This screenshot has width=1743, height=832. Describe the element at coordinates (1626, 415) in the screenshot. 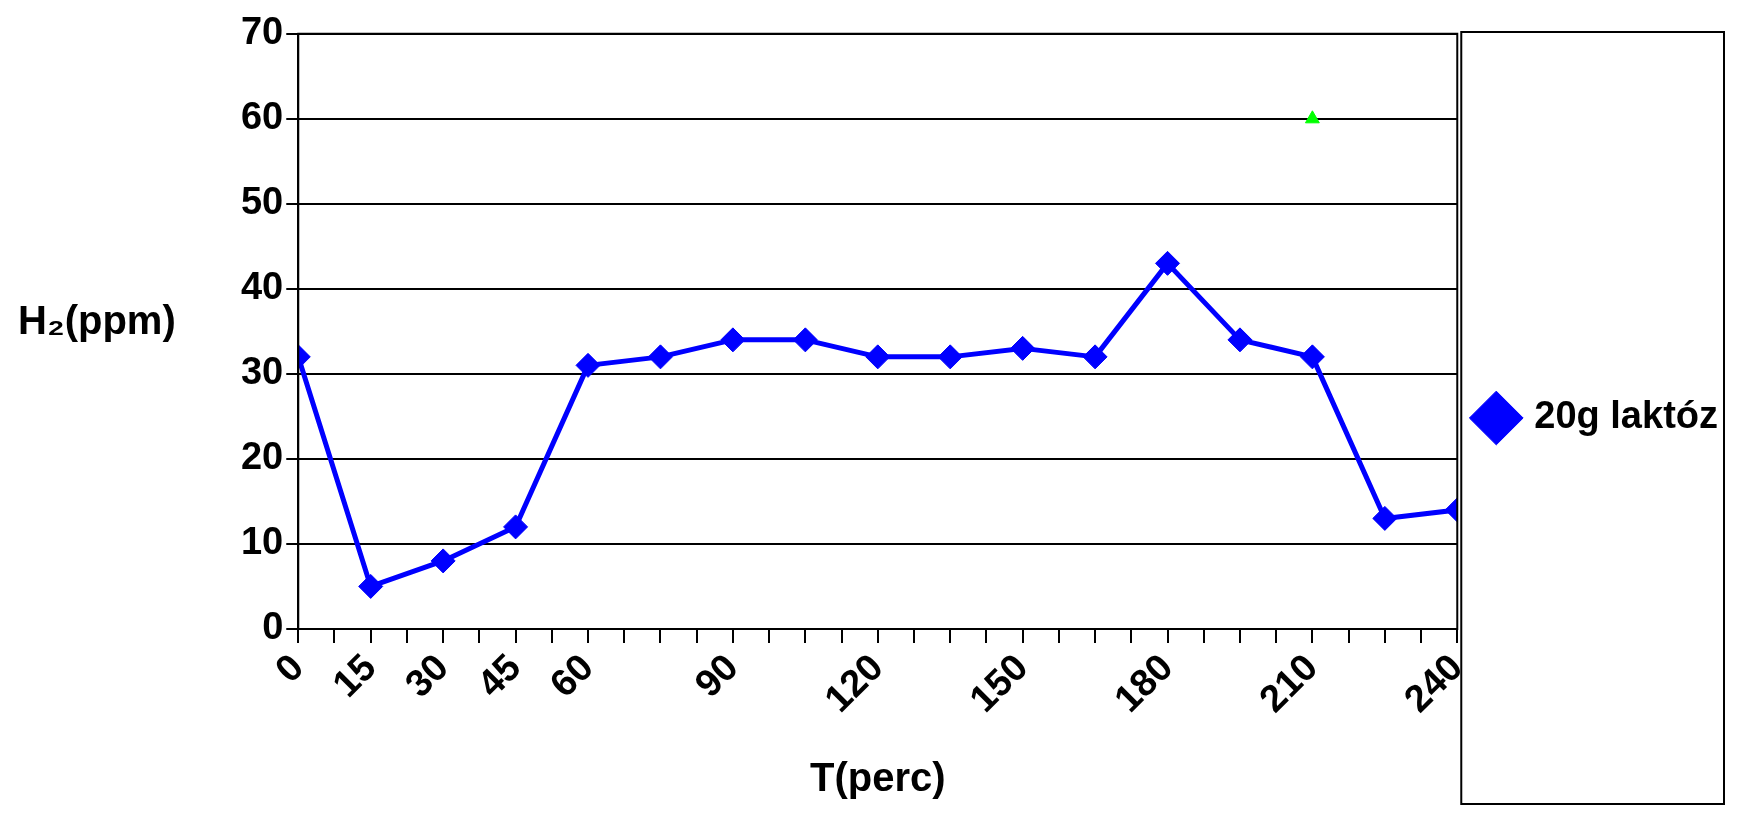

I see `legend-label: 20g laktóz` at that location.